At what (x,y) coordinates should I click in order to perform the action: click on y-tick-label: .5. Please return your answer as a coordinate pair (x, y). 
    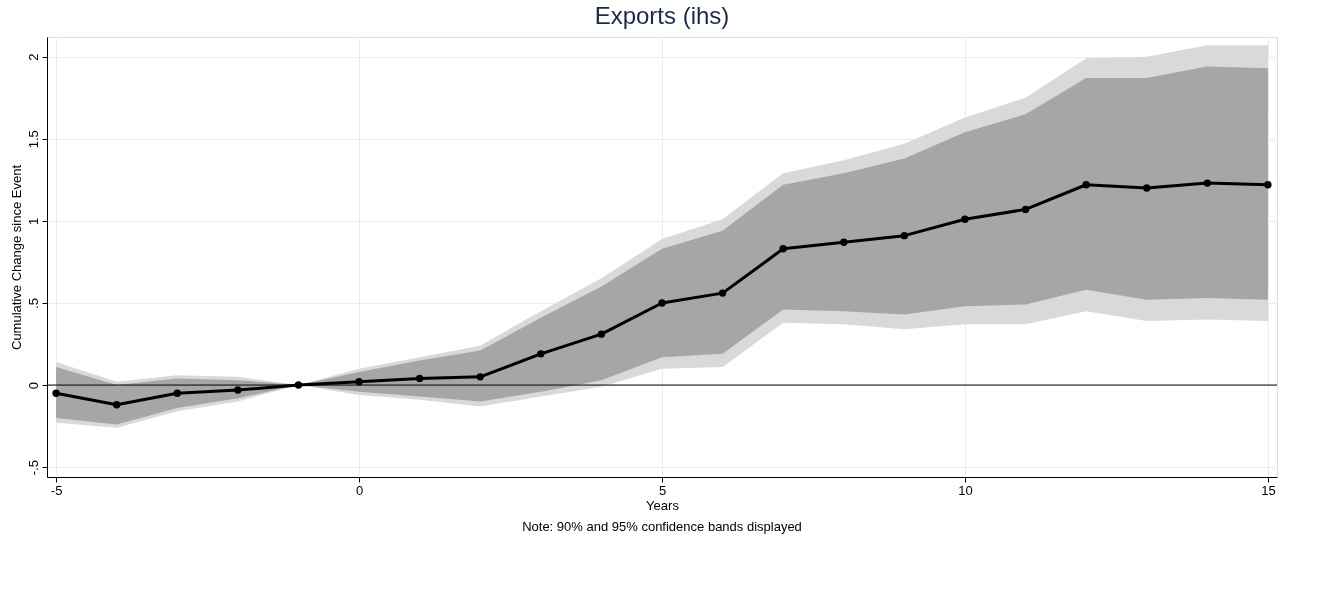
    Looking at the image, I should click on (33, 303).